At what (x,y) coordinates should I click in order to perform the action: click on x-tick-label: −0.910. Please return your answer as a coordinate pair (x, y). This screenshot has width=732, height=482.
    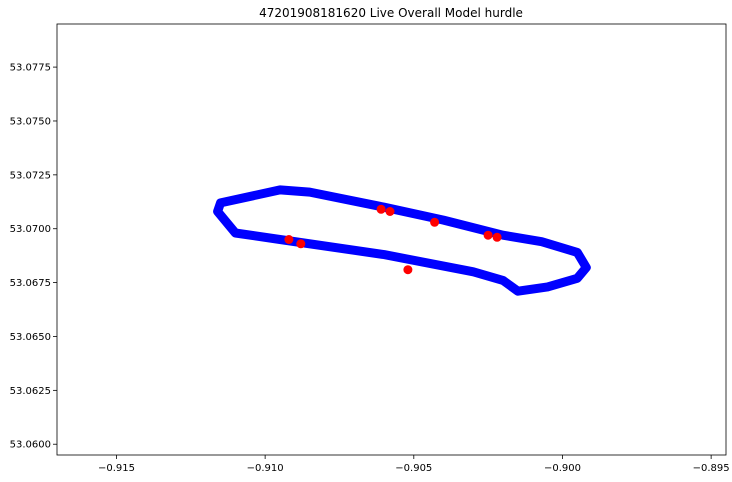
    Looking at the image, I should click on (265, 468).